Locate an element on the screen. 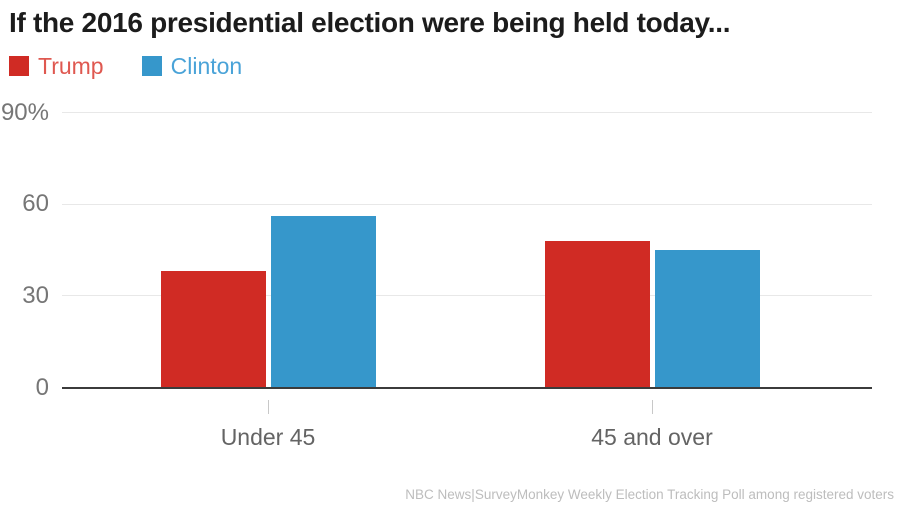  x-axis-label-under-45: Under 45 is located at coordinates (268, 437).